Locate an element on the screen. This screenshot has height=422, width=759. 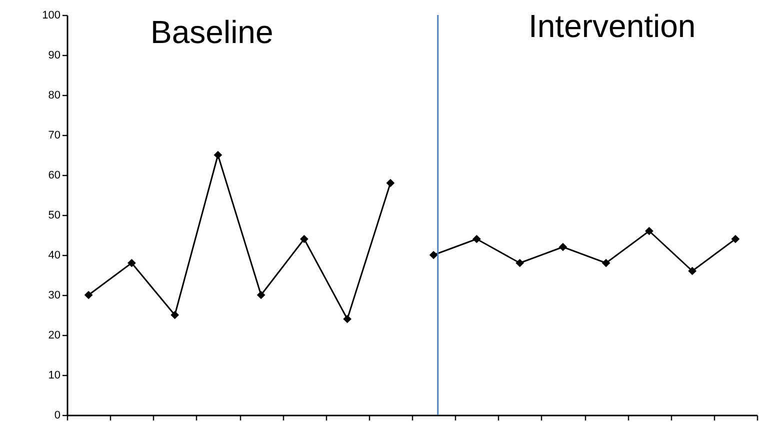
y-tick-label: 30 is located at coordinates (54, 296).